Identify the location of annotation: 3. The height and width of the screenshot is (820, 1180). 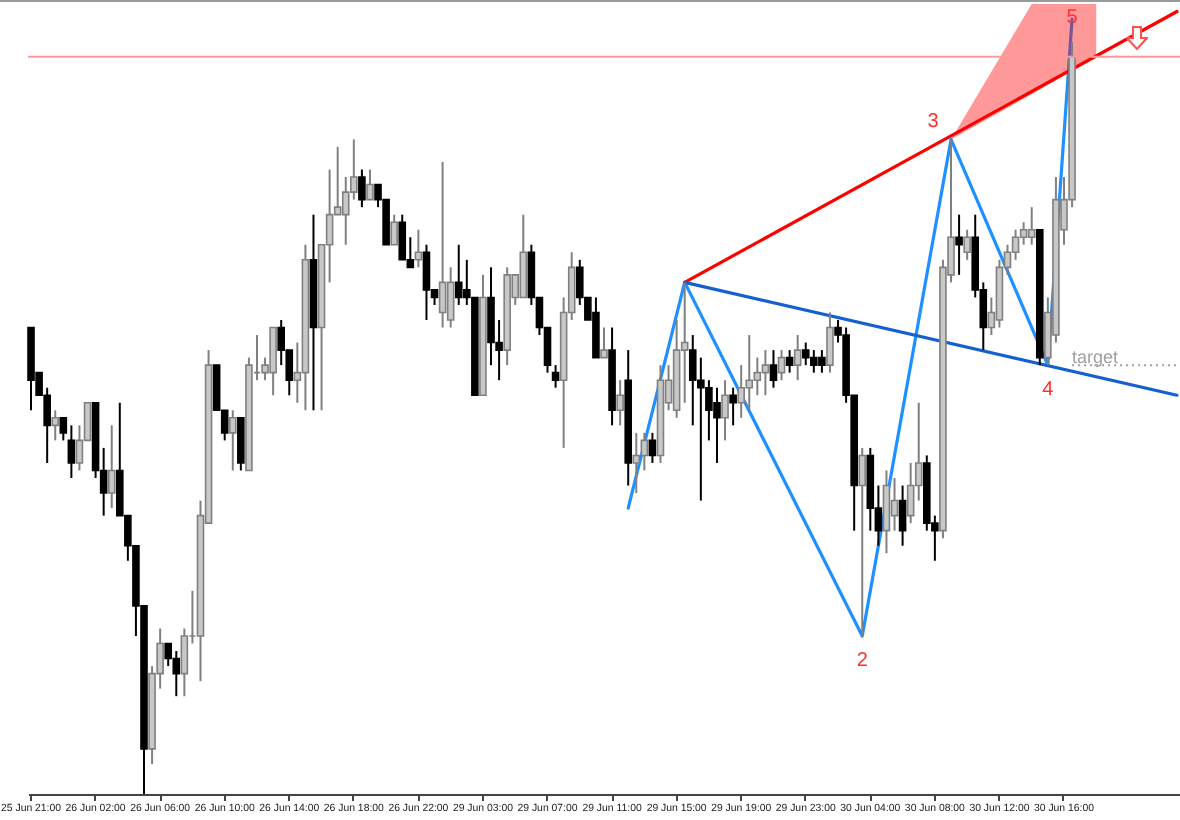
(933, 122).